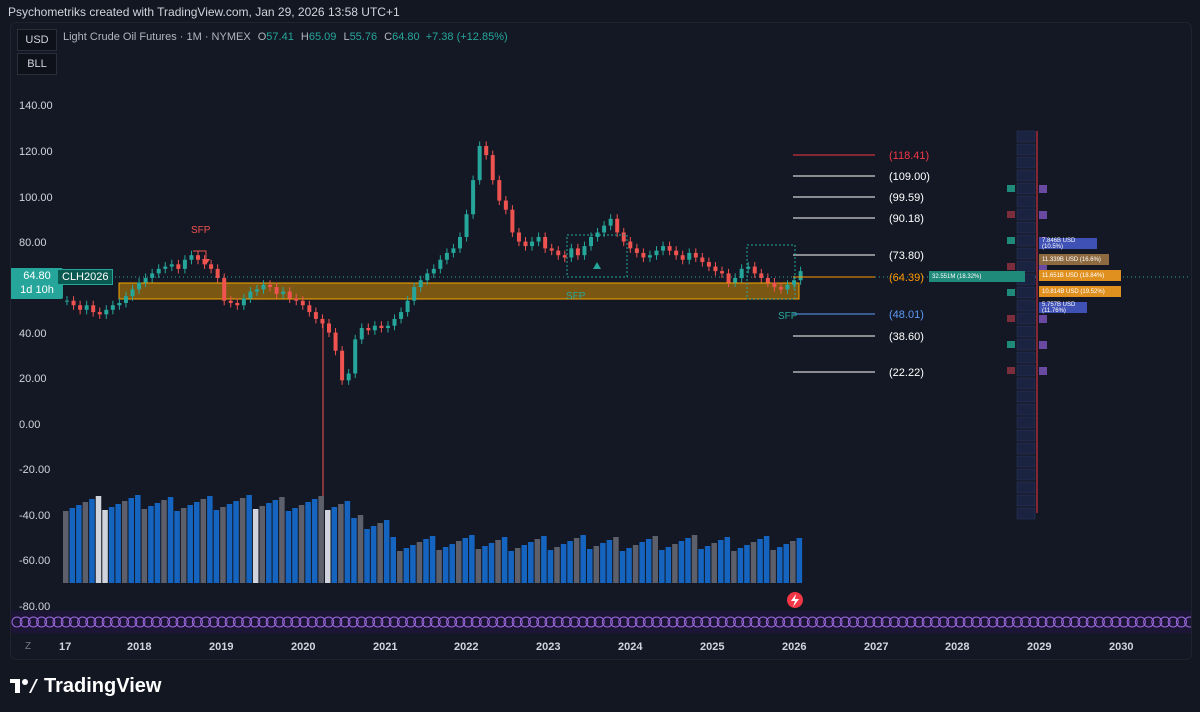  I want to click on fib-extension, so click(834, 263).